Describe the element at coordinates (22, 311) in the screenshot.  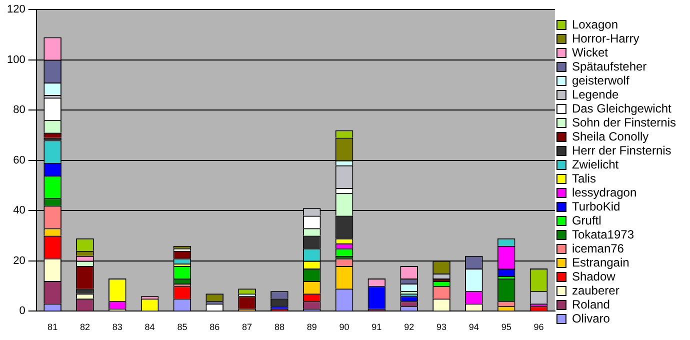
I see `y-tick-label: 0` at that location.